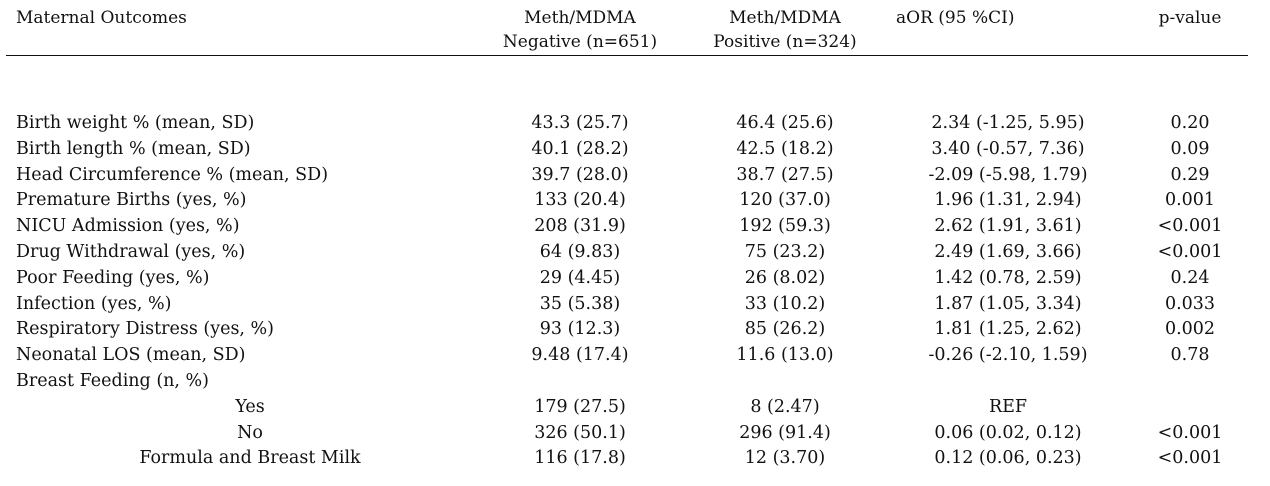 The height and width of the screenshot is (486, 1270). I want to click on cell-aor: 0.06 (0.02, 0.12), so click(1008, 432).